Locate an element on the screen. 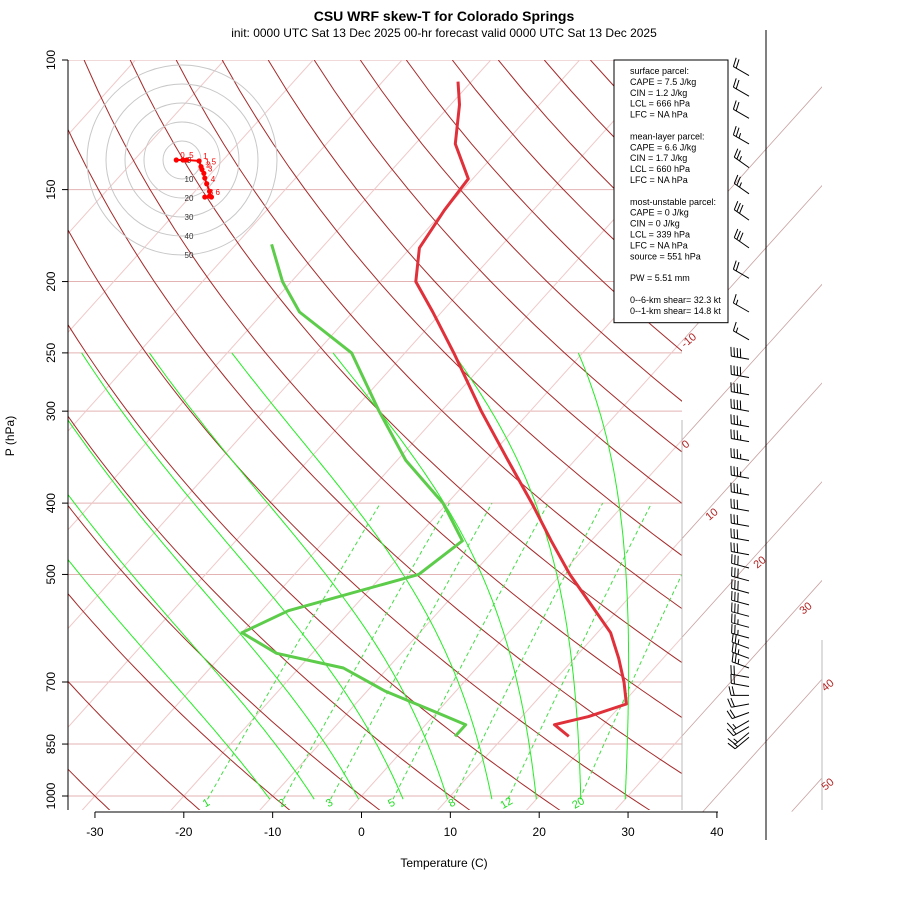  parcel-info-line: LCL = 339 hPa is located at coordinates (660, 235).